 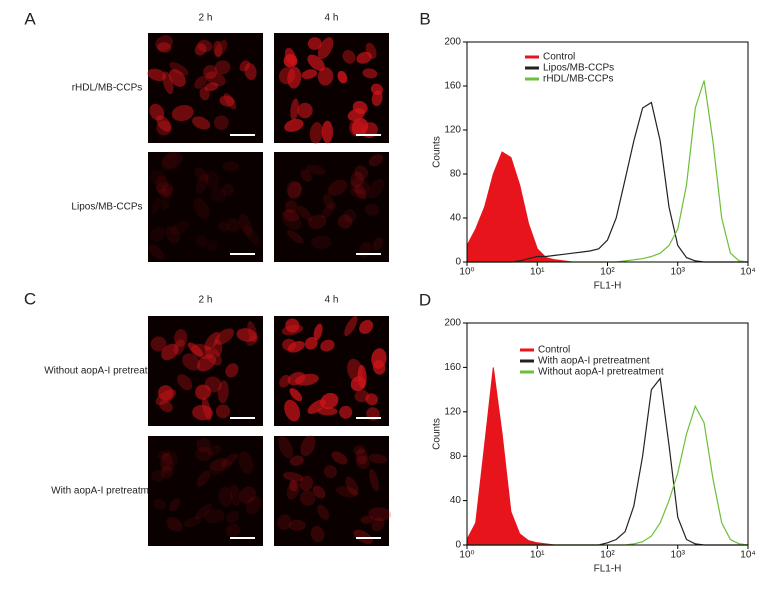 I want to click on legend-label: Without aopA-I pretreatment, so click(x=601, y=372).